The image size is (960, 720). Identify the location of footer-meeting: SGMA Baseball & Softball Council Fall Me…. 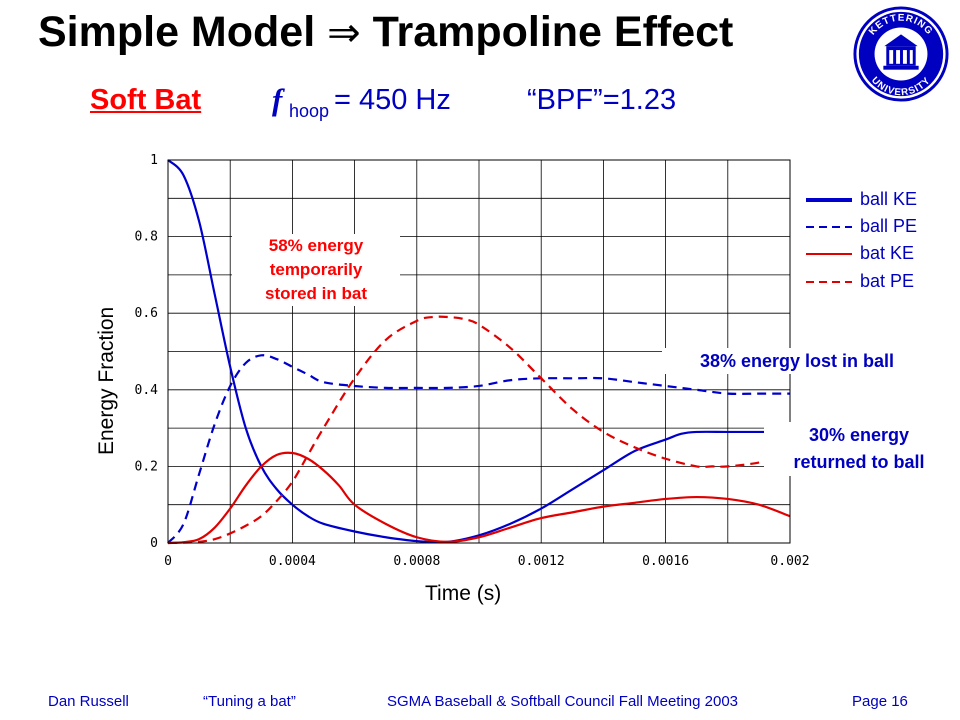
(563, 701).